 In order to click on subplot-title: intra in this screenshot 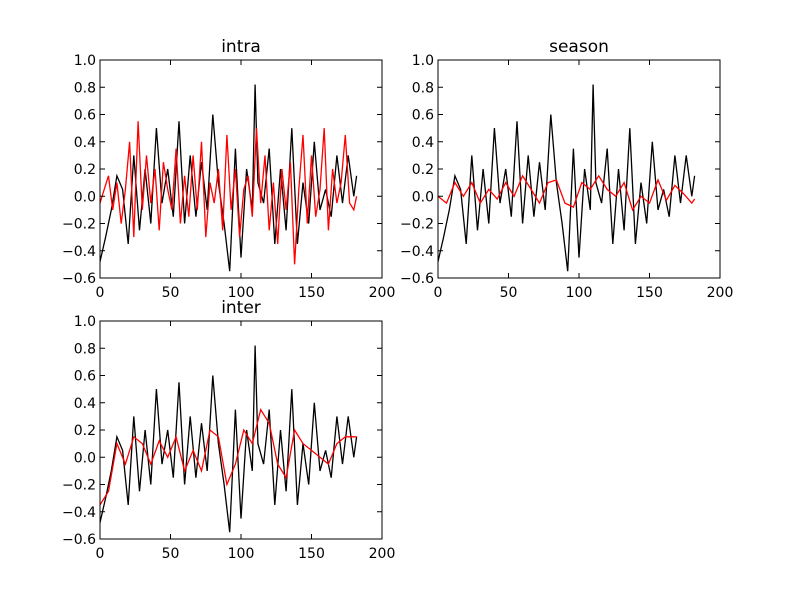, I will do `click(241, 47)`.